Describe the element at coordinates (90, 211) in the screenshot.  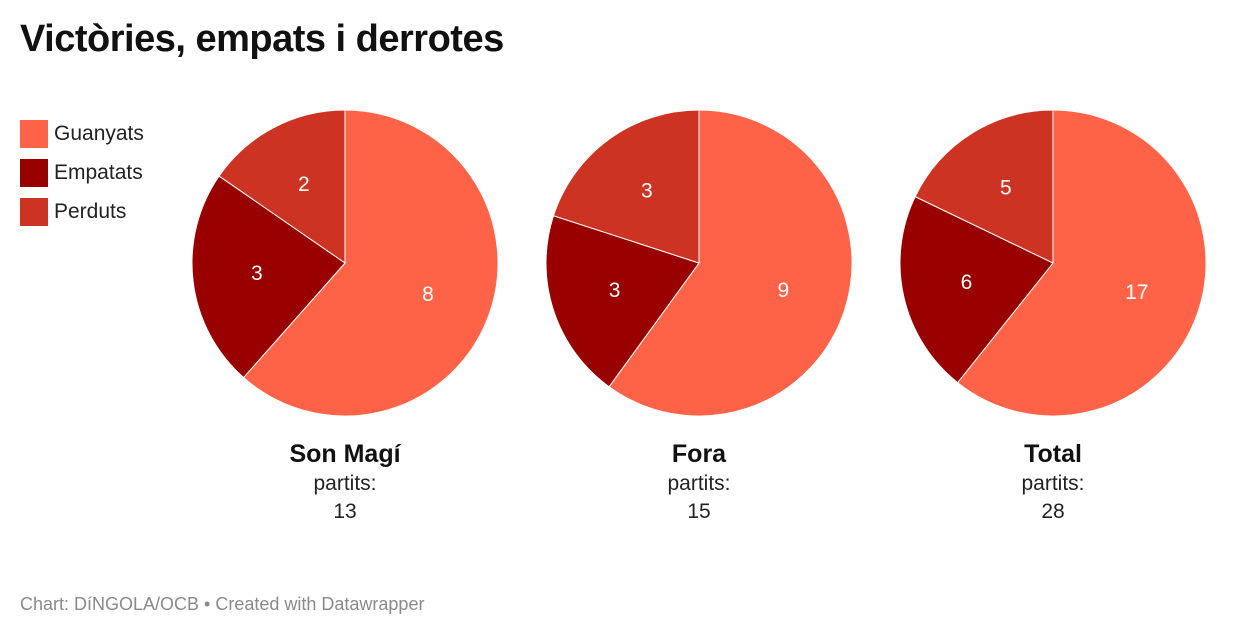
I see `legend-label-perduts: Perduts` at that location.